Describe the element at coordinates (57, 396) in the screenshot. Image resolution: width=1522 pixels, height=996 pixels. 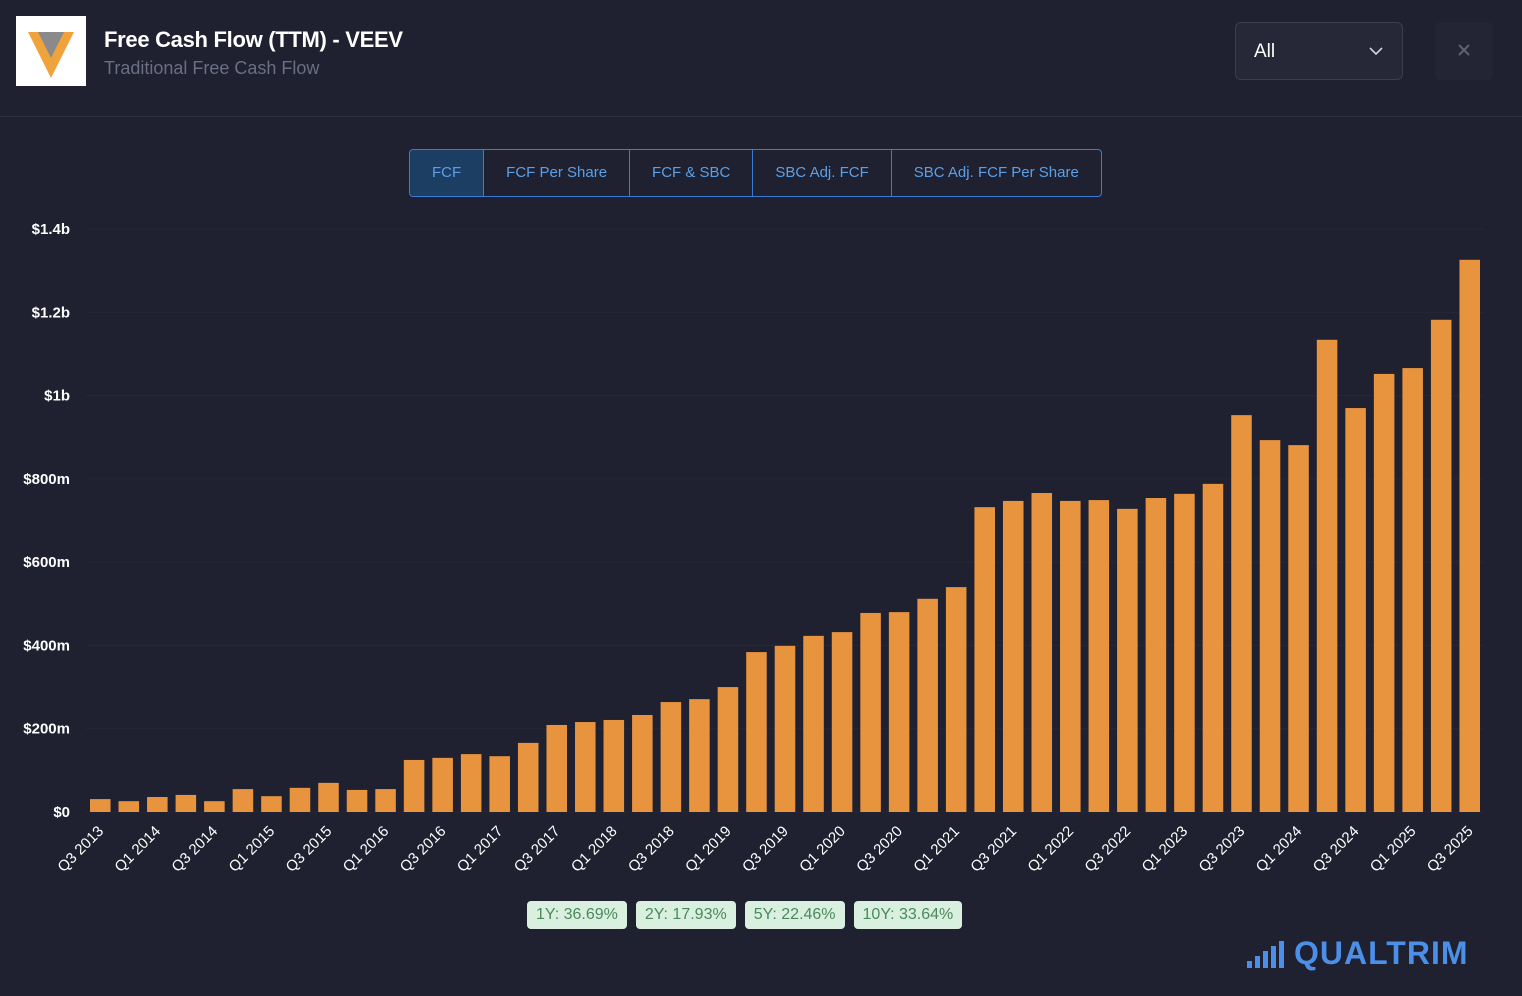
I see `y-tick-label: $1b` at that location.